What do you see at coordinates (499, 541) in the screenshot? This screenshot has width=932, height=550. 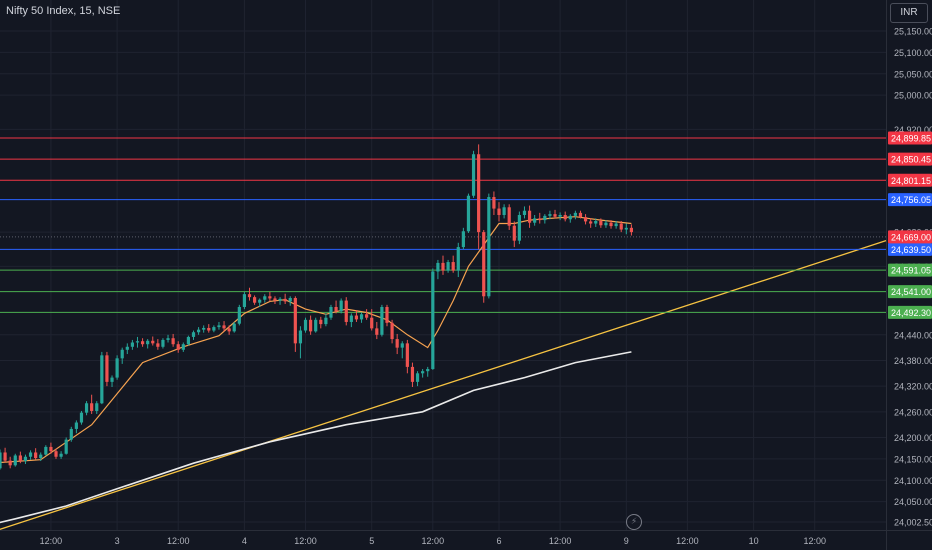 I see `time-tick-label: 6` at bounding box center [499, 541].